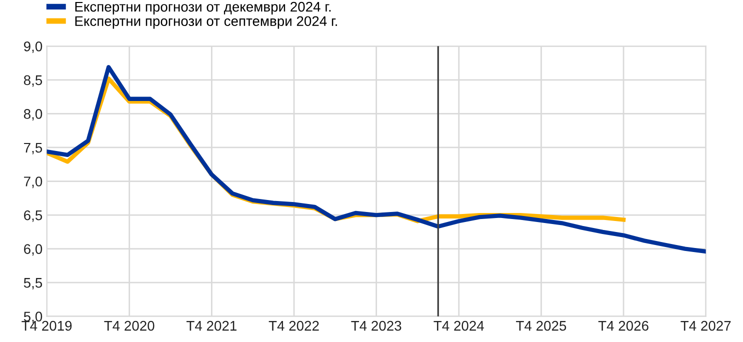  Describe the element at coordinates (541, 325) in the screenshot. I see `x-tick-label: T4 2025` at that location.